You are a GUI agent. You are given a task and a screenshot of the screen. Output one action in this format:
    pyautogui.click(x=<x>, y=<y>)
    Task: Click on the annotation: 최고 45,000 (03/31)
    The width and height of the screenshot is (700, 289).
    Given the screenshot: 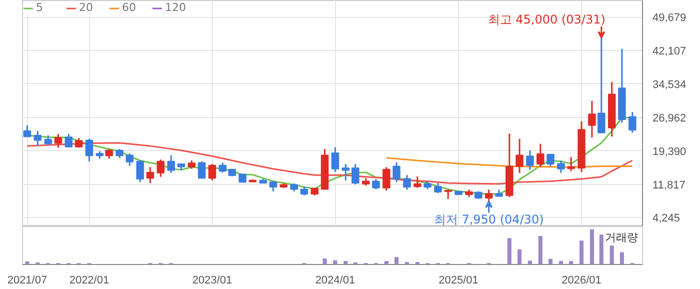 What is the action you would take?
    pyautogui.click(x=547, y=19)
    